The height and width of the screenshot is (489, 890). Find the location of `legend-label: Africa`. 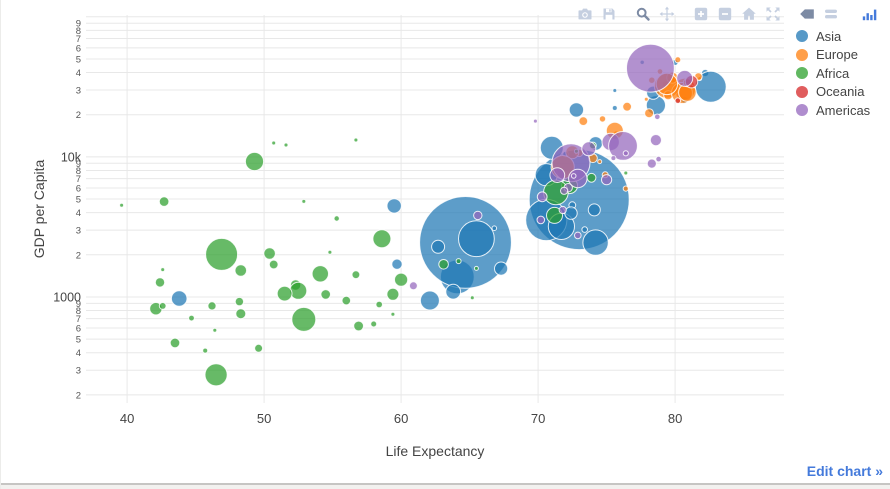

legend-label: Africa is located at coordinates (833, 73).